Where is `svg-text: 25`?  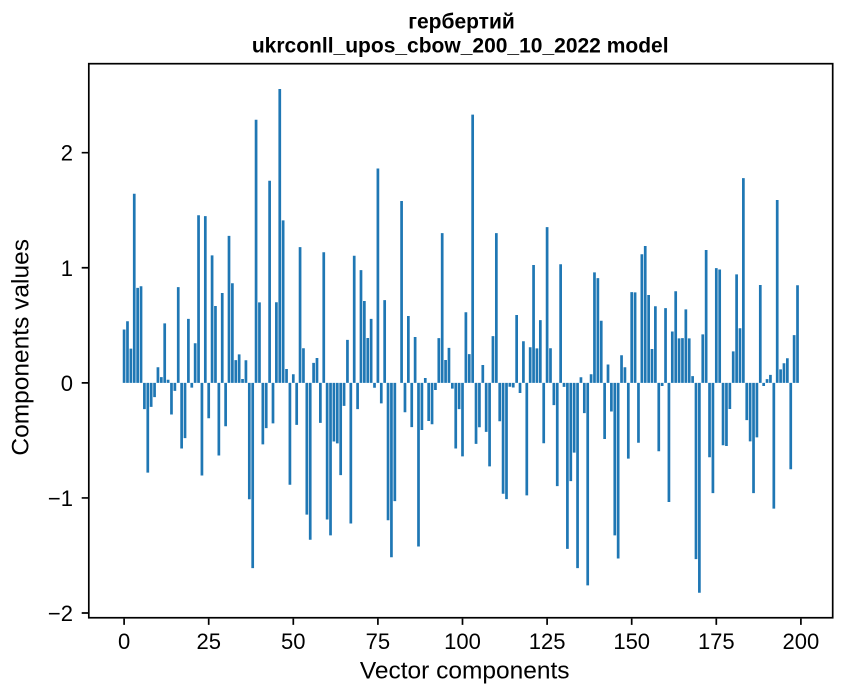
svg-text: 25 is located at coordinates (208, 641).